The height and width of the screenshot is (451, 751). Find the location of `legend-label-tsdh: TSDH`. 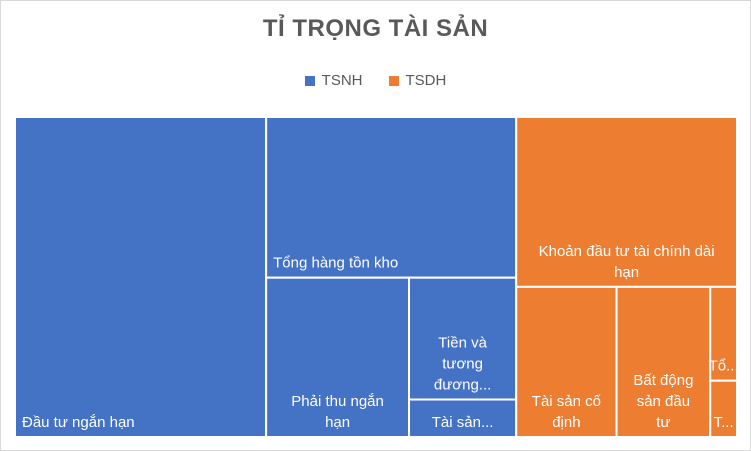

legend-label-tsdh: TSDH is located at coordinates (426, 80).